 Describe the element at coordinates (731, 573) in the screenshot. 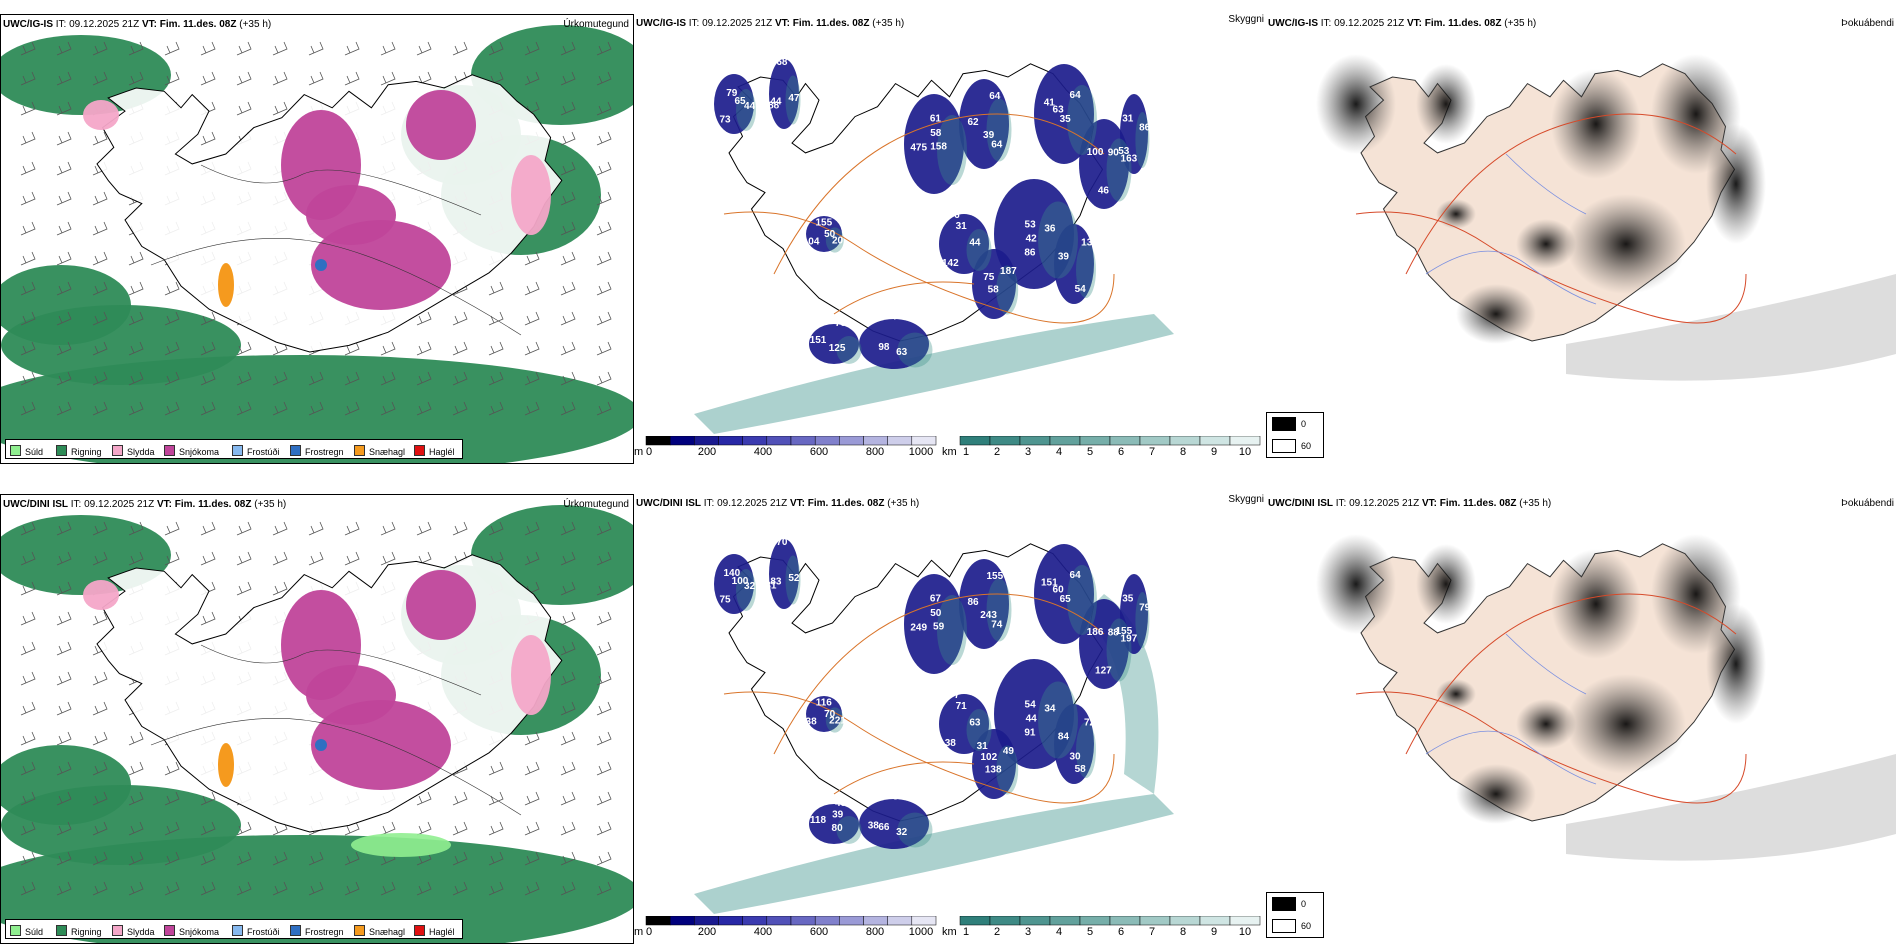

I see `cloud-base-value: 140` at that location.